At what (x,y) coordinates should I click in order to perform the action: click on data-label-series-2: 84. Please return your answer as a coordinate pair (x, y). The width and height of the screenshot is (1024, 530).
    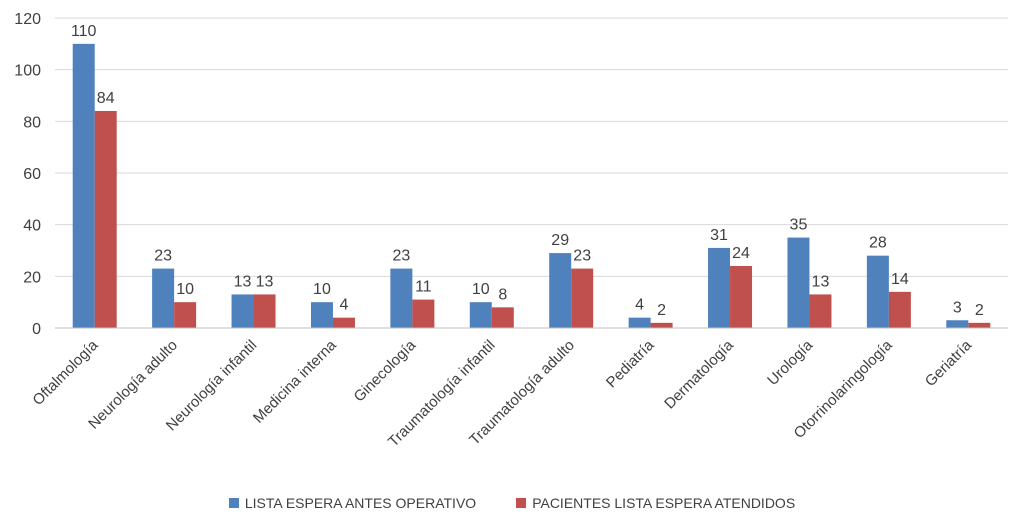
    Looking at the image, I should click on (106, 98).